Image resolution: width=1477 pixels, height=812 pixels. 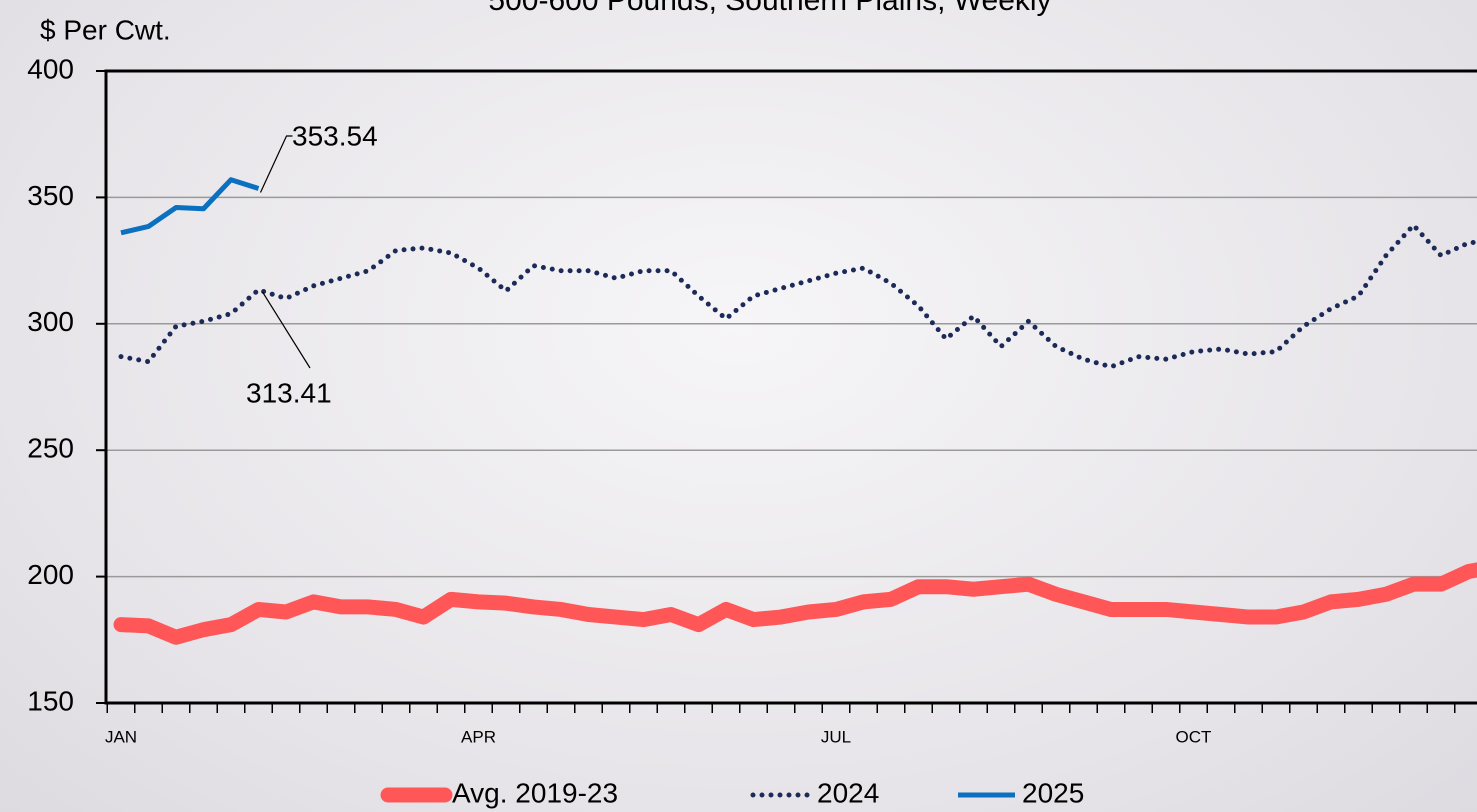 What do you see at coordinates (50, 195) in the screenshot?
I see `y-tick-label: 350` at bounding box center [50, 195].